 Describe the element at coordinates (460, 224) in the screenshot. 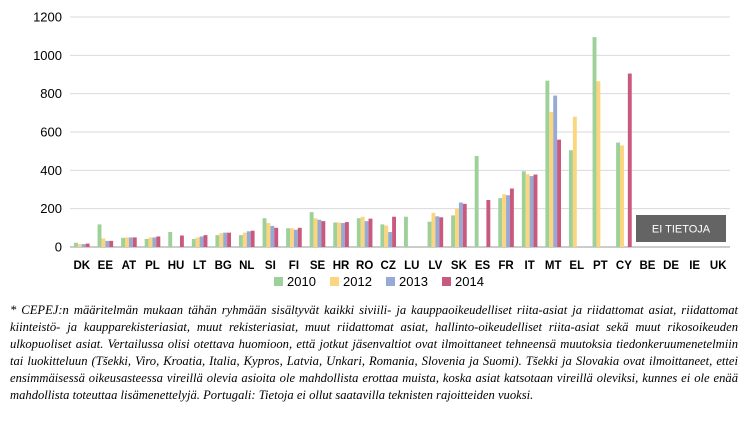

I see `bar-SK-2013` at that location.